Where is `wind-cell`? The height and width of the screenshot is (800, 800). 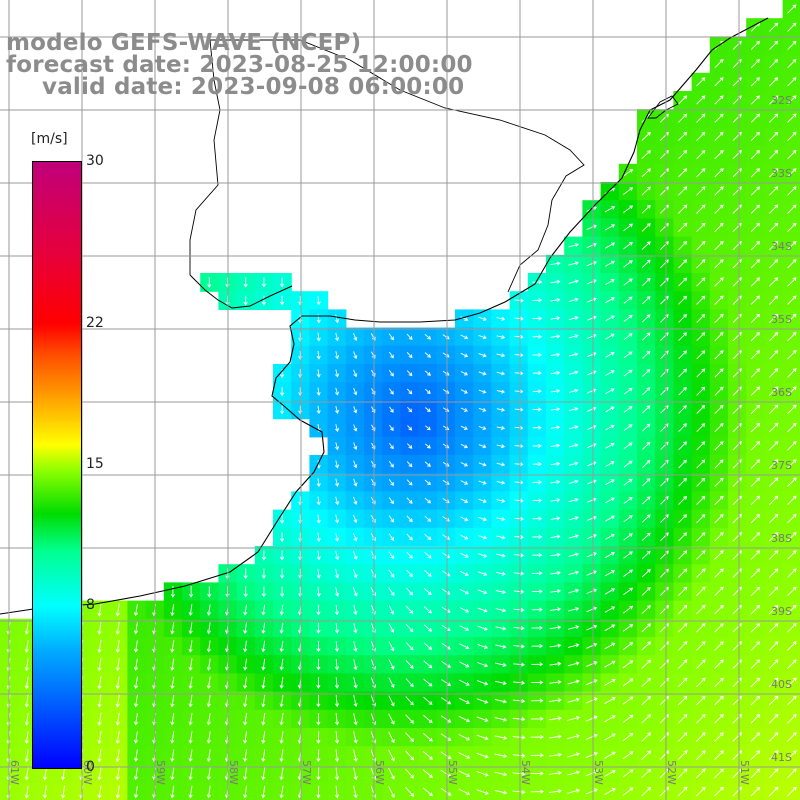
wind-cell is located at coordinates (428, 791).